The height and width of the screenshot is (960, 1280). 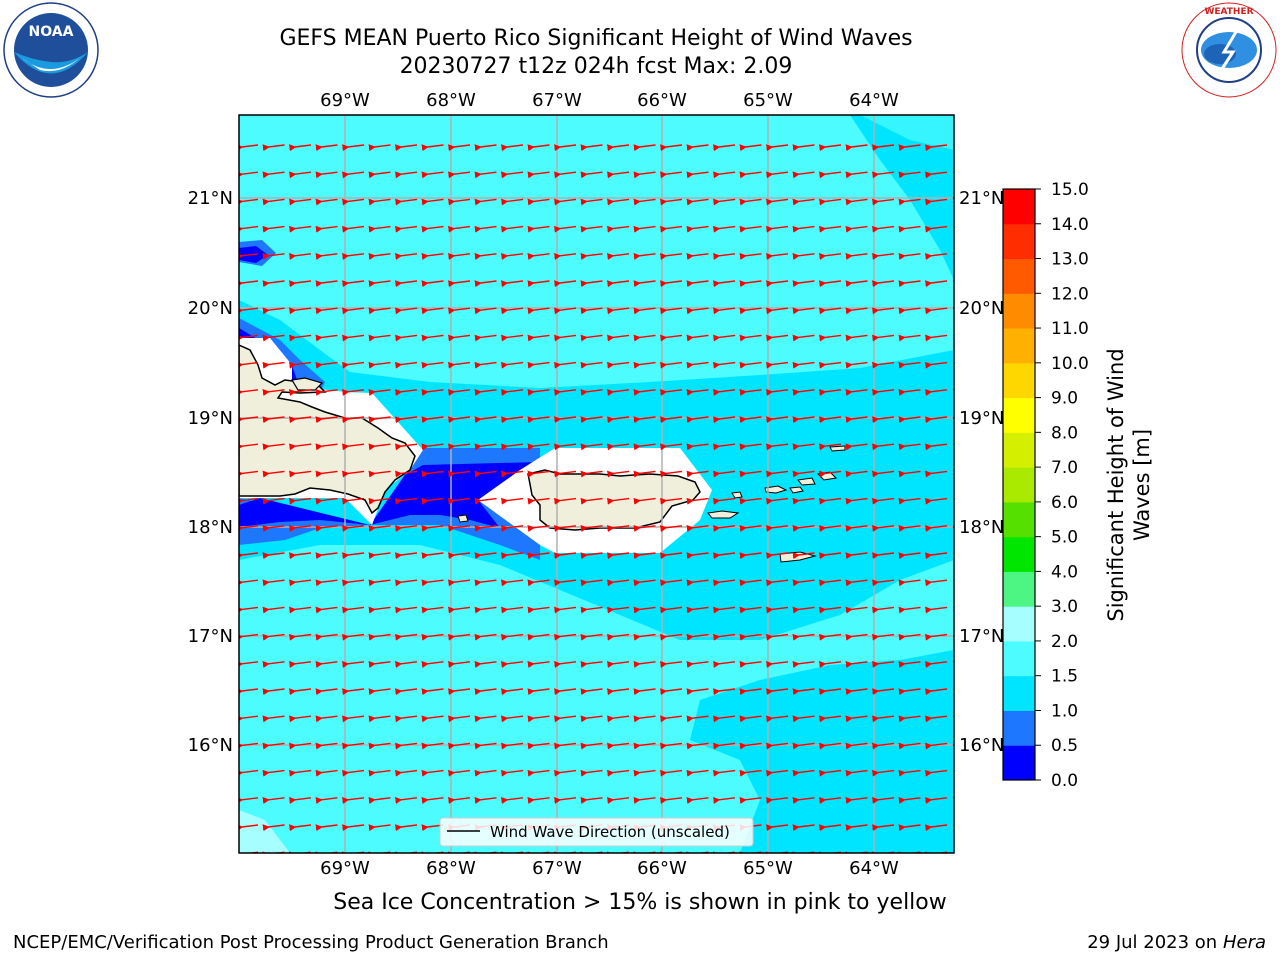 I want to click on colorbar-tick-label: 5.0, so click(x=1064, y=538).